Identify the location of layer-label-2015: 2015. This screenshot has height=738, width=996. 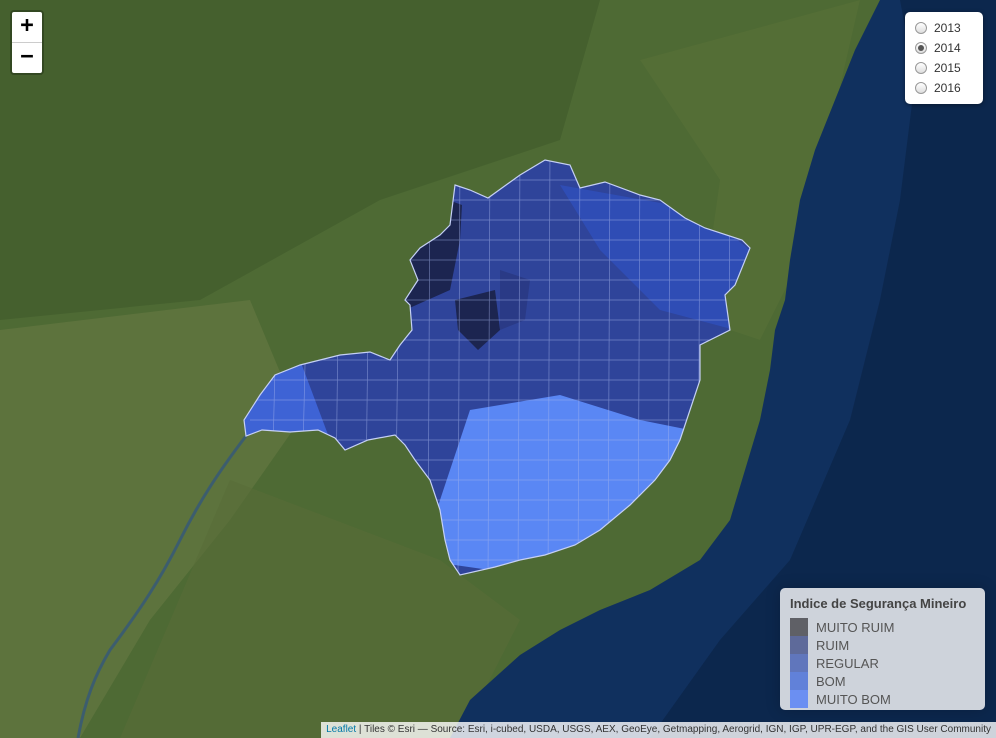
(947, 68).